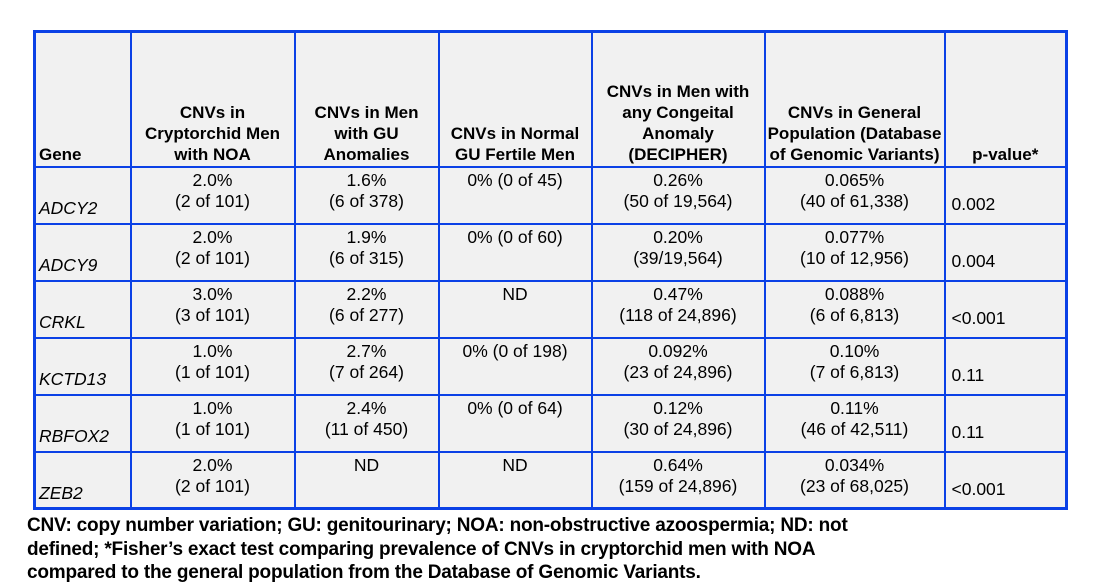  What do you see at coordinates (854, 201) in the screenshot?
I see `cell-count: (40 of 61,338)` at bounding box center [854, 201].